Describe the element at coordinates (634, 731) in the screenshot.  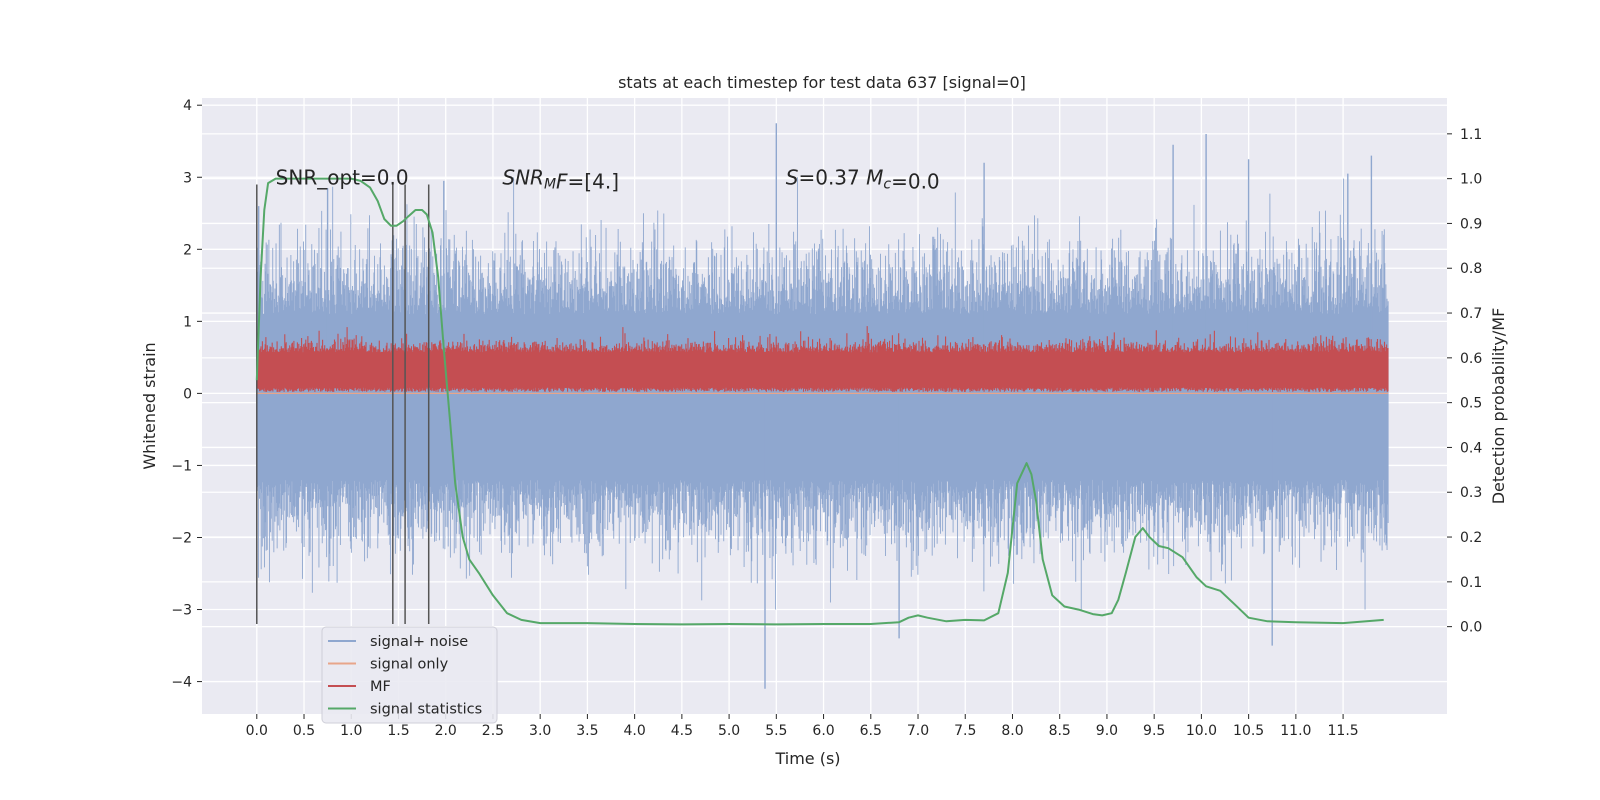
I see `x-tick-label-8: 4.0` at that location.